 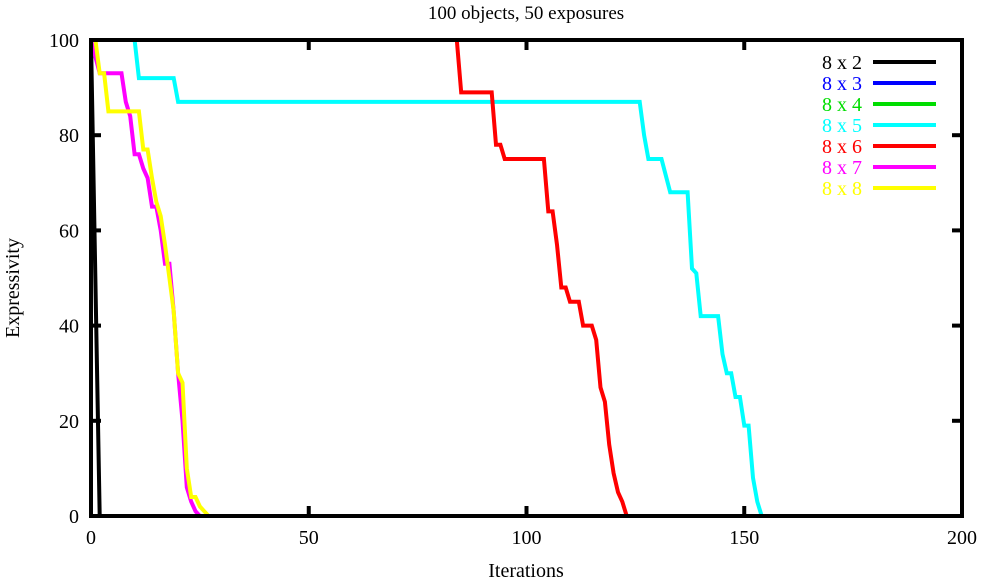 What do you see at coordinates (309, 538) in the screenshot?
I see `x-tick-label: 50` at bounding box center [309, 538].